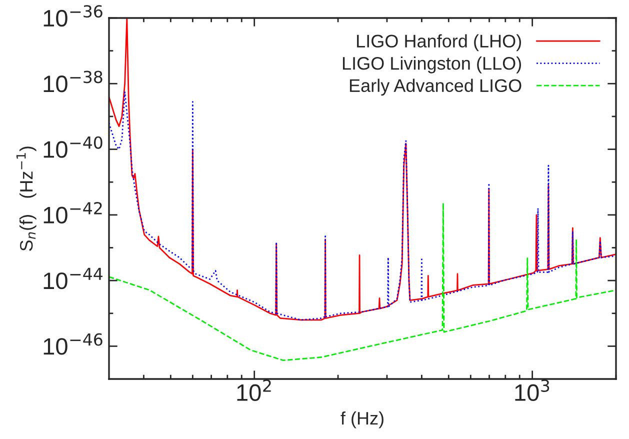 The image size is (629, 439). Describe the element at coordinates (73, 16) in the screenshot. I see `y-tick-label: 10$^{−36}$` at that location.